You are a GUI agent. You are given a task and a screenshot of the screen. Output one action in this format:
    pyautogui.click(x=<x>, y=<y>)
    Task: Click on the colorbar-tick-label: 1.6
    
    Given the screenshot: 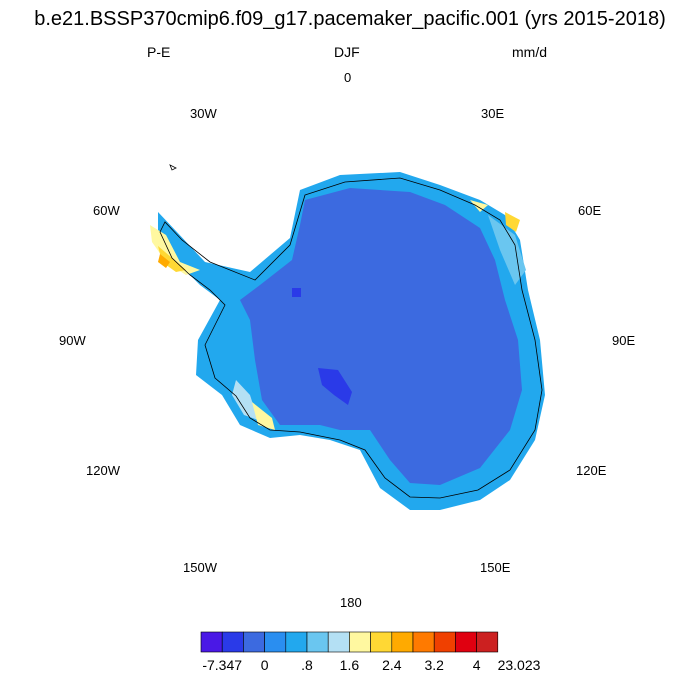 What is the action you would take?
    pyautogui.click(x=350, y=665)
    